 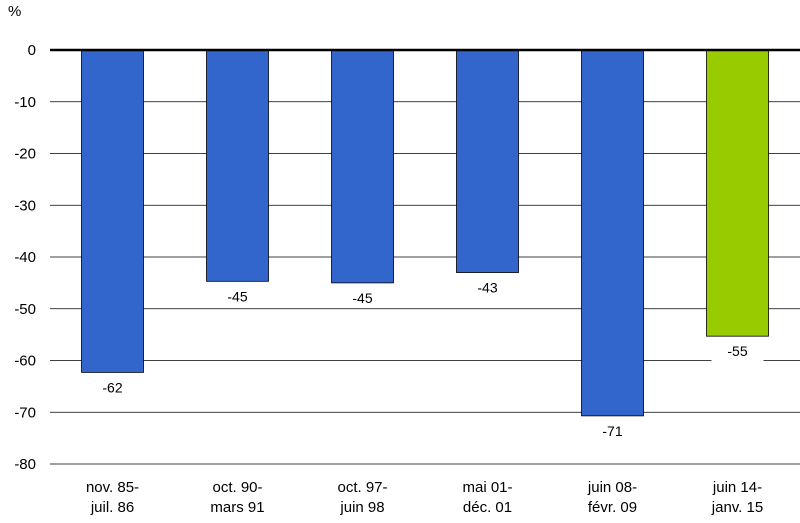 What do you see at coordinates (237, 487) in the screenshot?
I see `x-category-label: oct. 90-` at bounding box center [237, 487].